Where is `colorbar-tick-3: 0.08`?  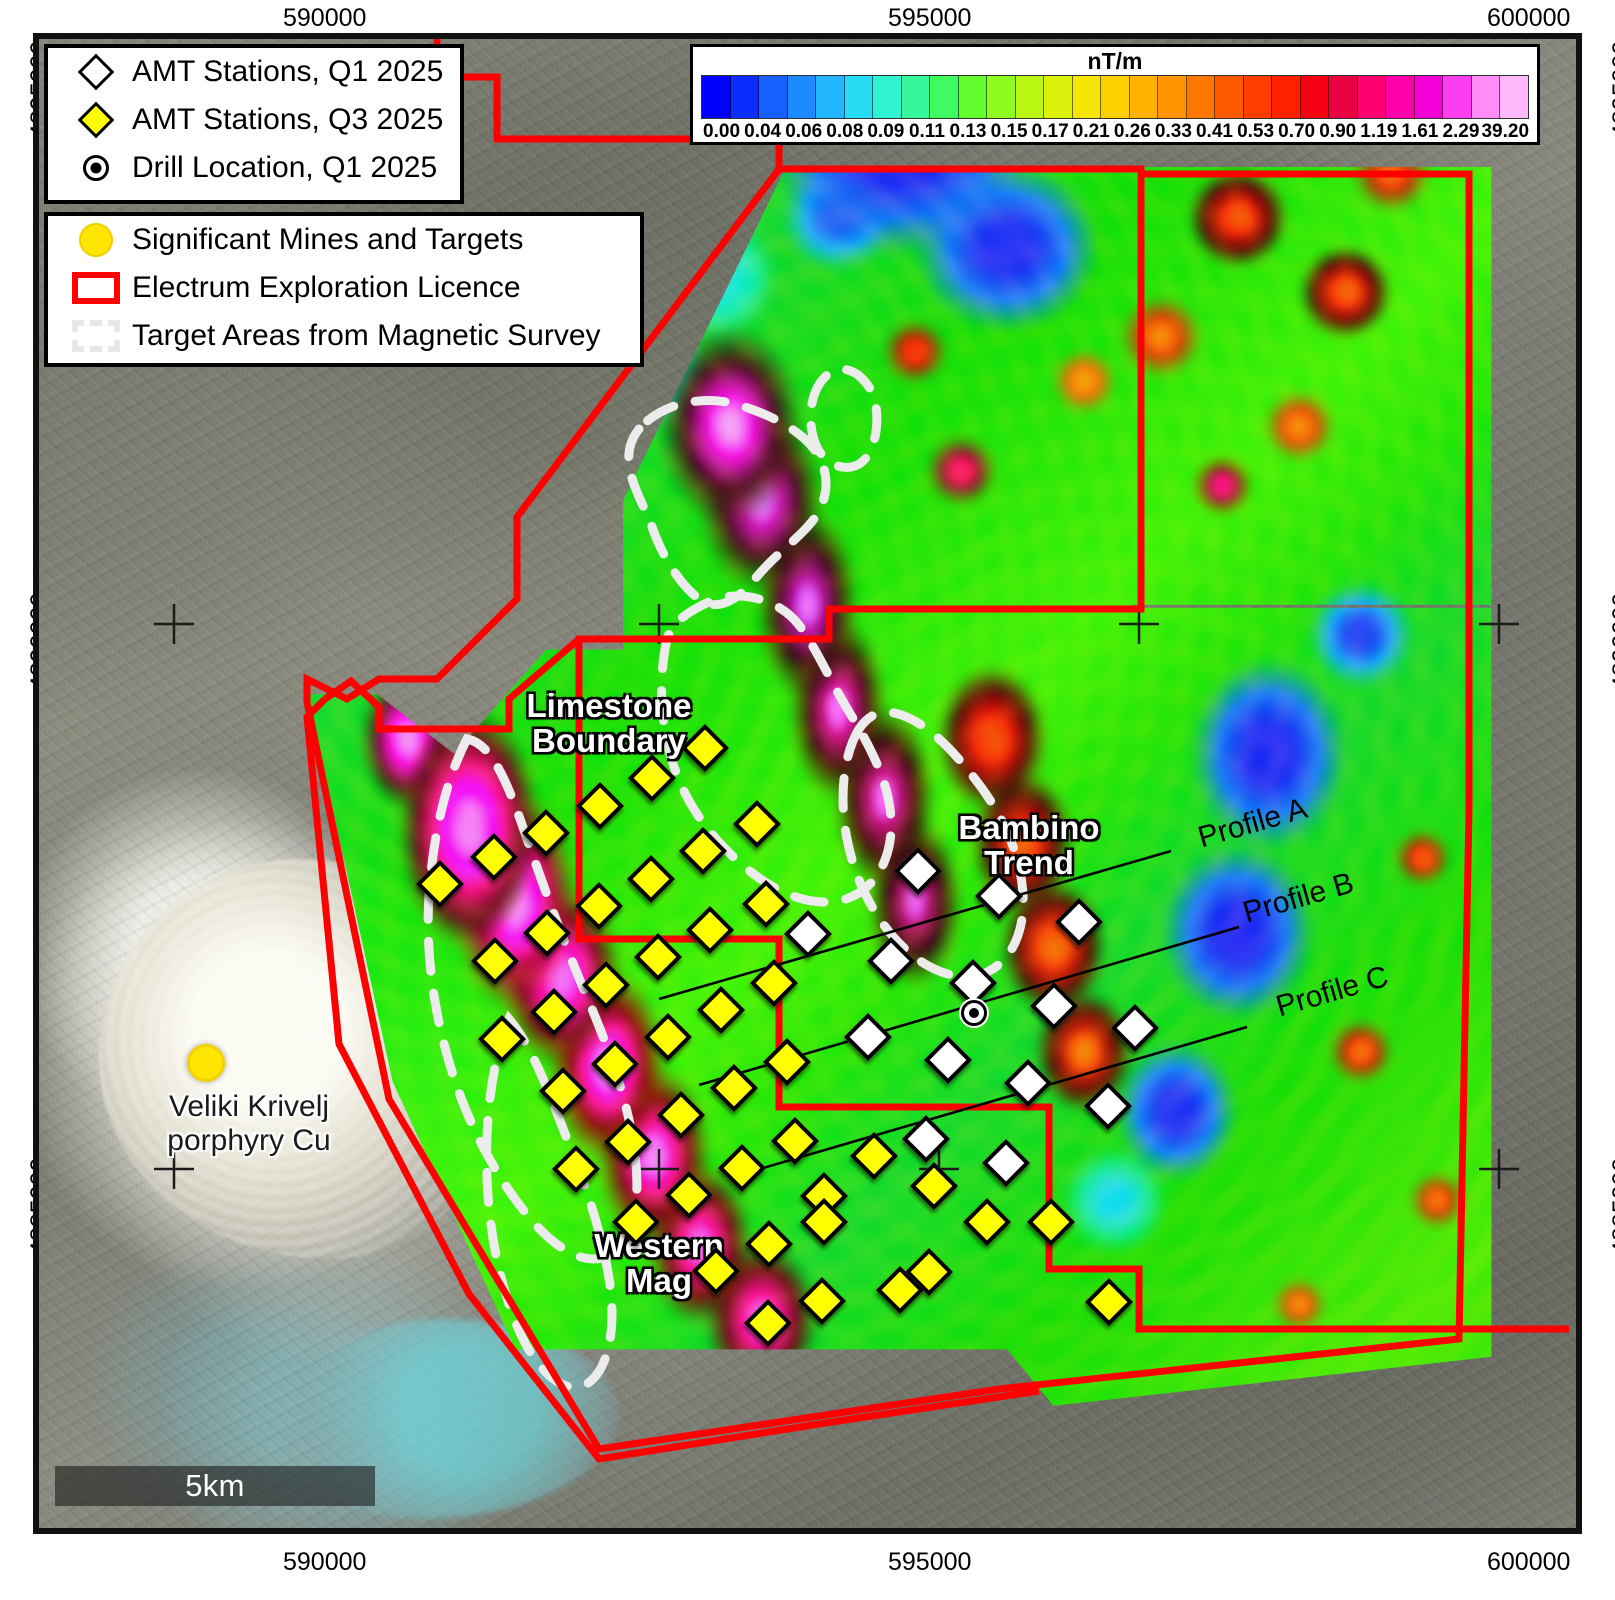
colorbar-tick-3: 0.08 is located at coordinates (845, 131).